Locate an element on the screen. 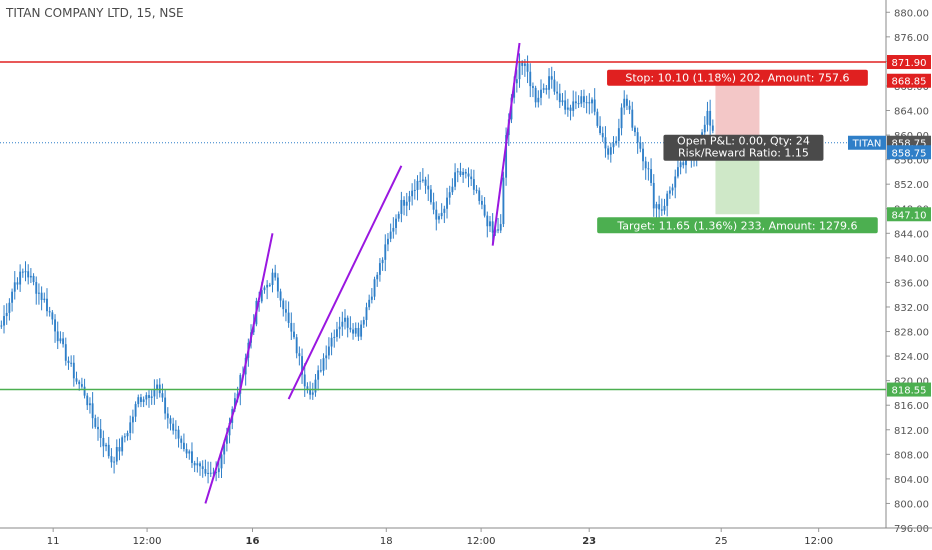 This screenshot has height=550, width=932. price-badge: 871.90 is located at coordinates (909, 63).